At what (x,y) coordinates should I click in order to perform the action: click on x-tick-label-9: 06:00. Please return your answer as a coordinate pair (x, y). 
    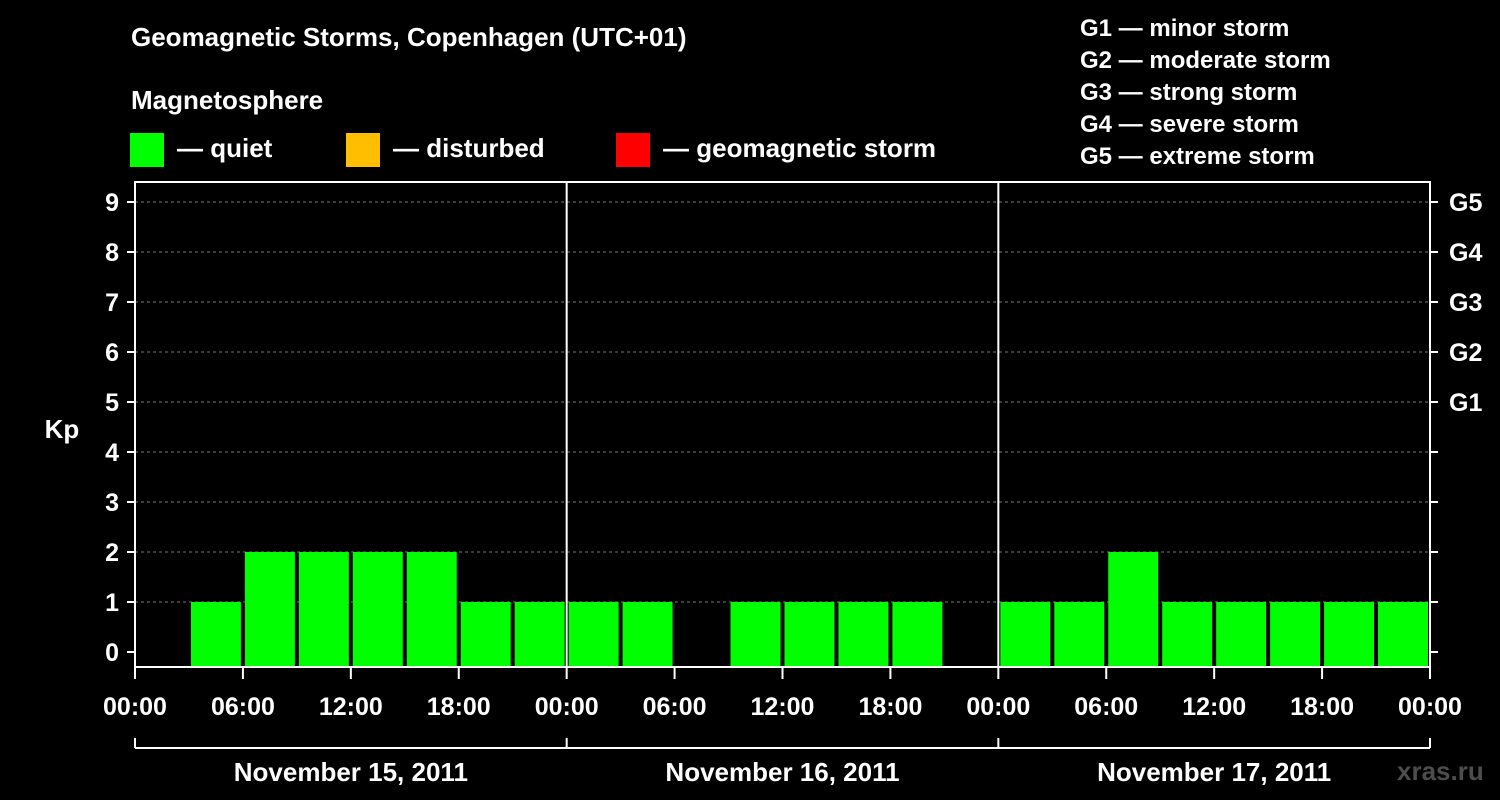
    Looking at the image, I should click on (1106, 707).